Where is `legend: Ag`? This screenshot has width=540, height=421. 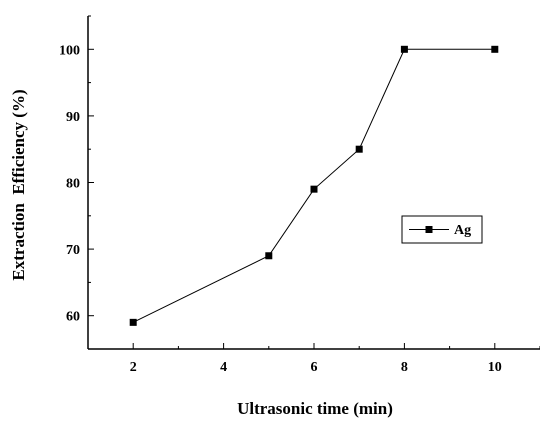
legend: Ag is located at coordinates (442, 229).